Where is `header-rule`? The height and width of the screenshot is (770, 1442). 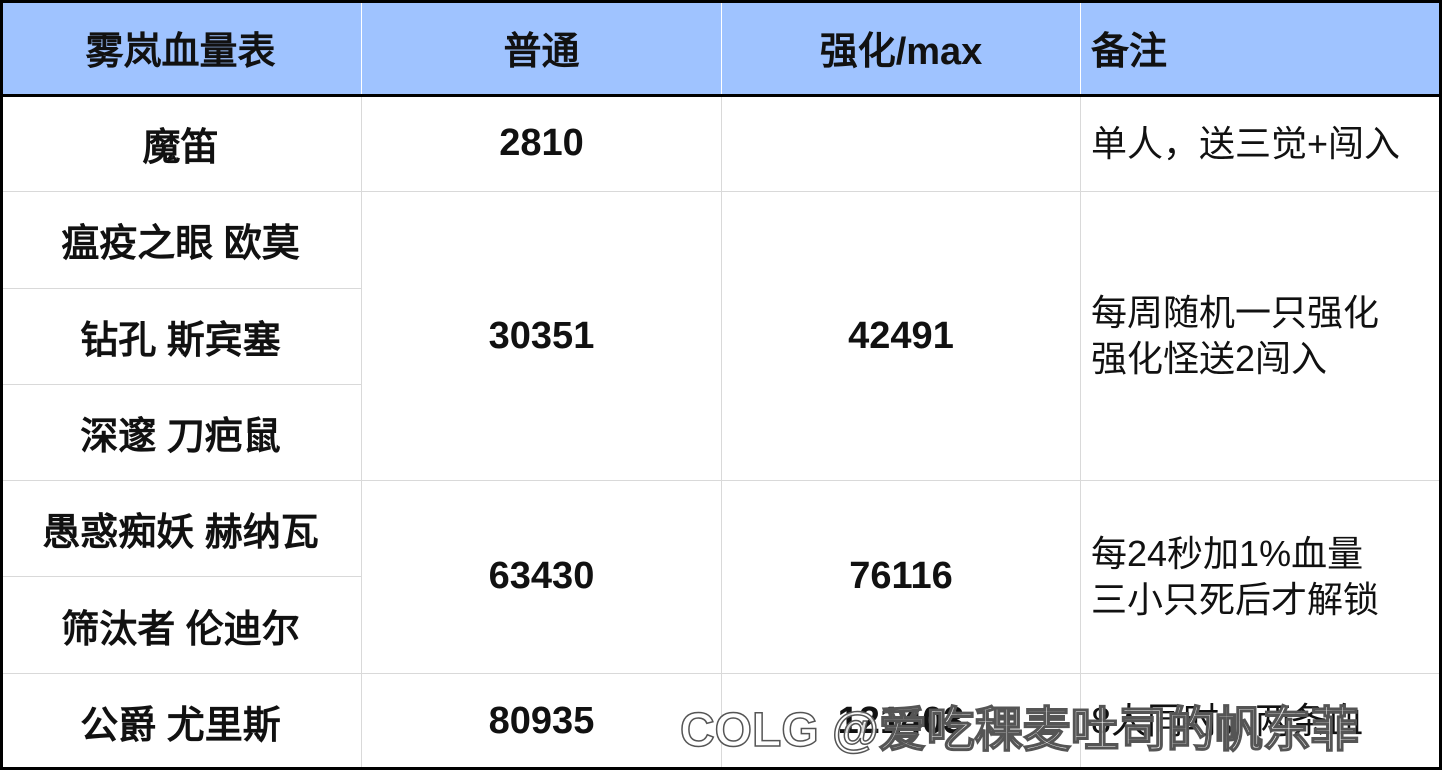 header-rule is located at coordinates (721, 95).